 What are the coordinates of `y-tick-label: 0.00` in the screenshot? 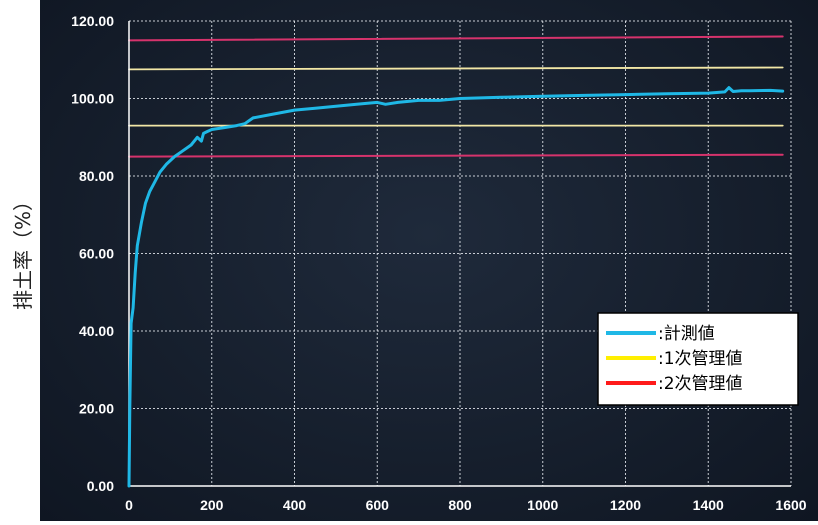 It's located at (100, 486).